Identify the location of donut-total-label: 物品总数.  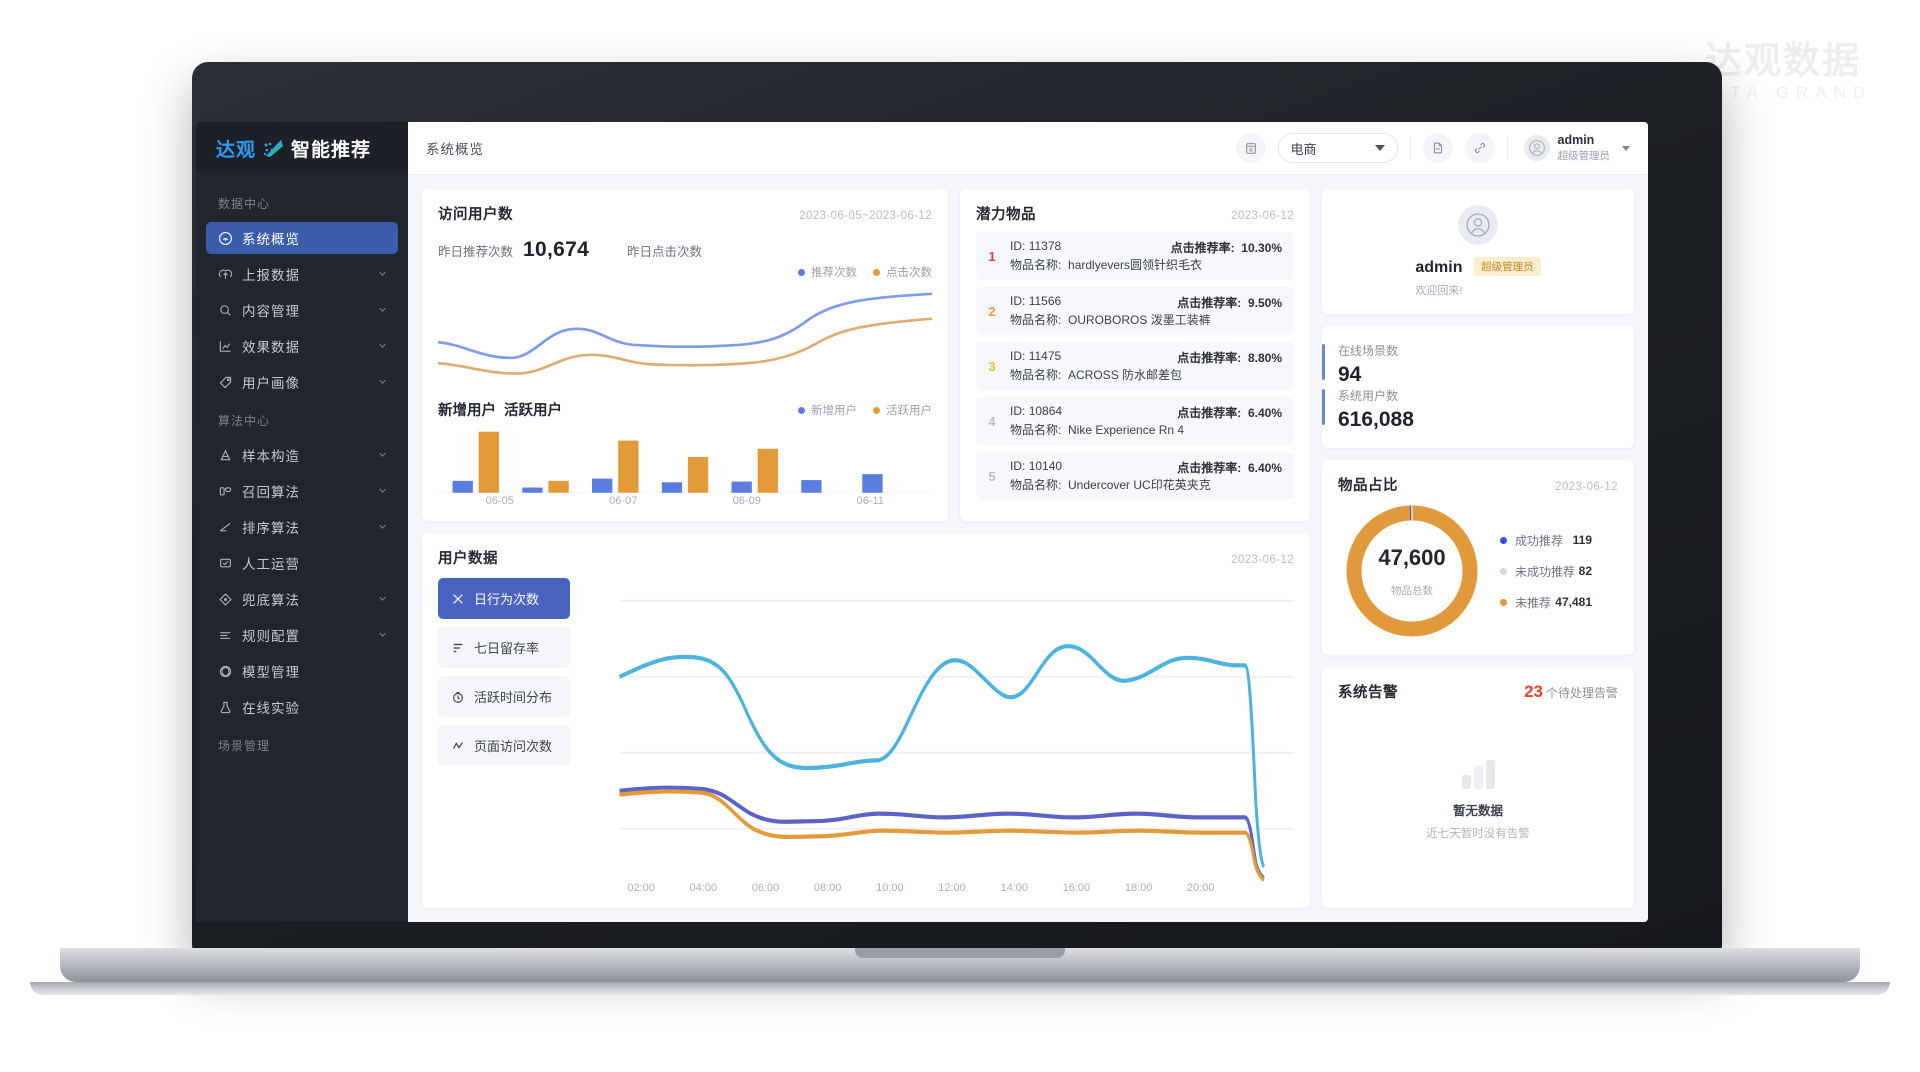
(1412, 590).